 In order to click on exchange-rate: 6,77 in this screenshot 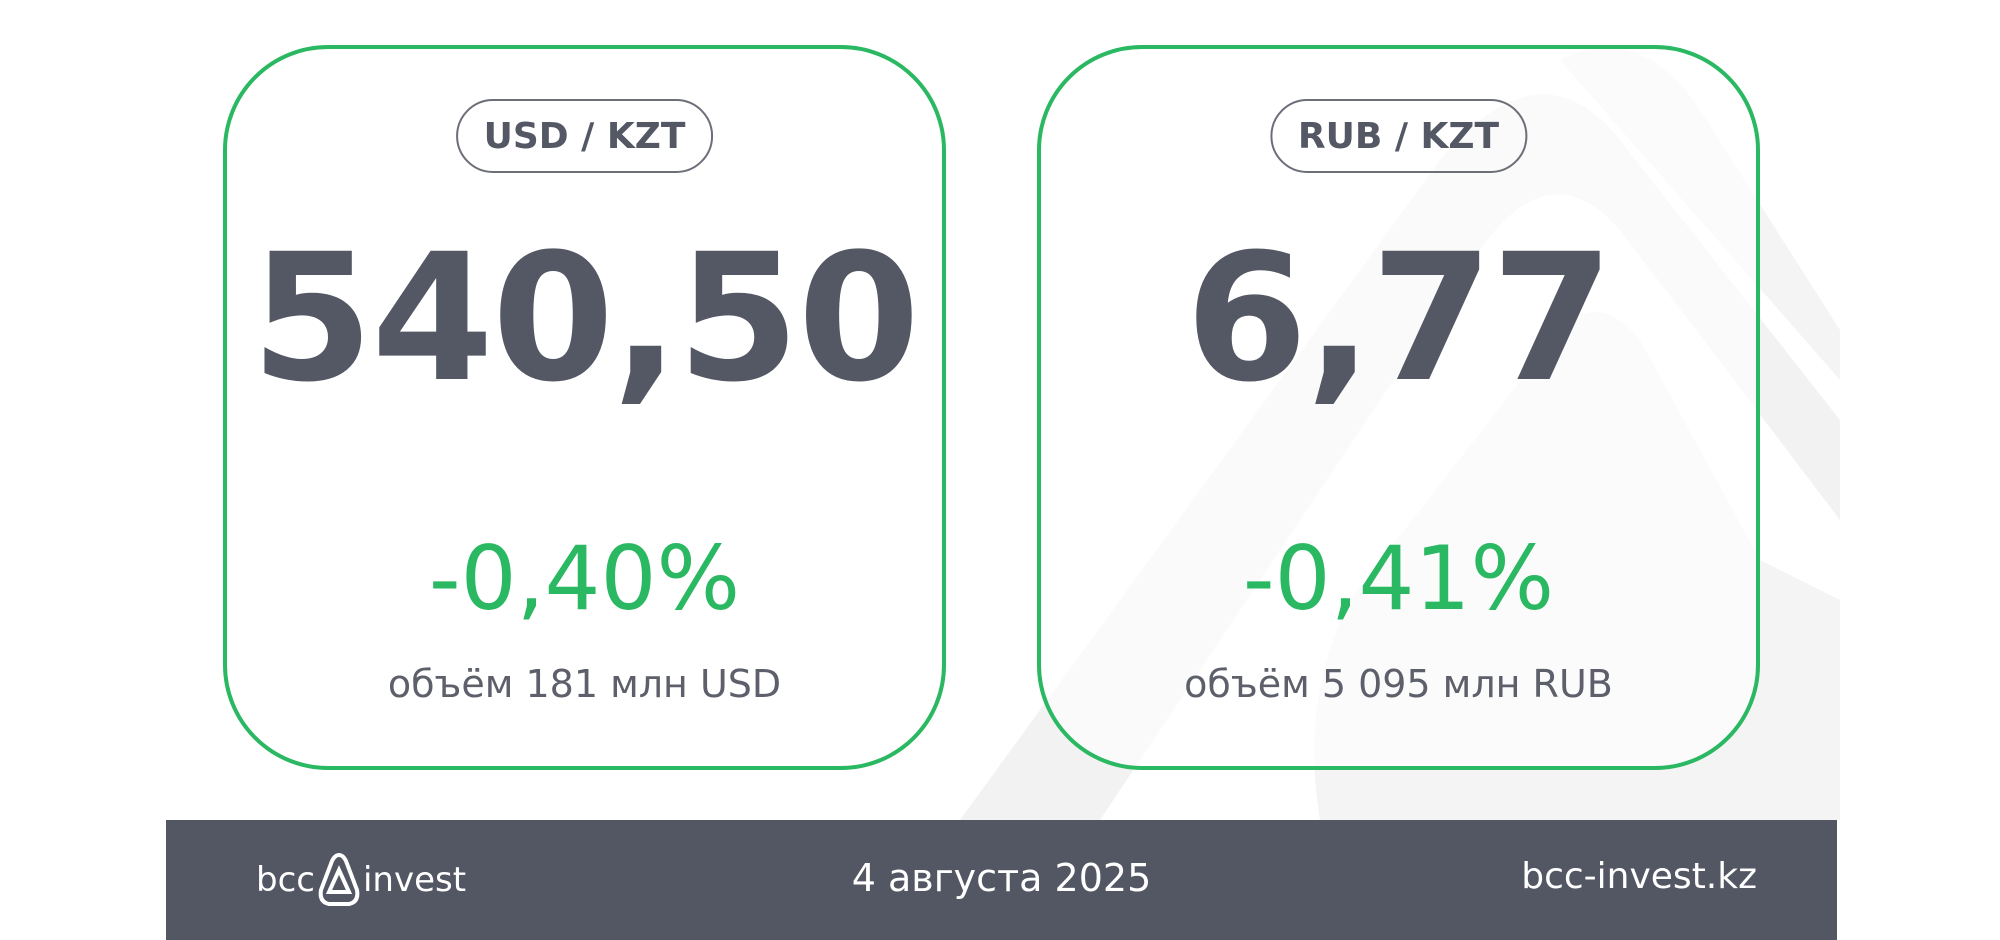, I will do `click(1399, 318)`.